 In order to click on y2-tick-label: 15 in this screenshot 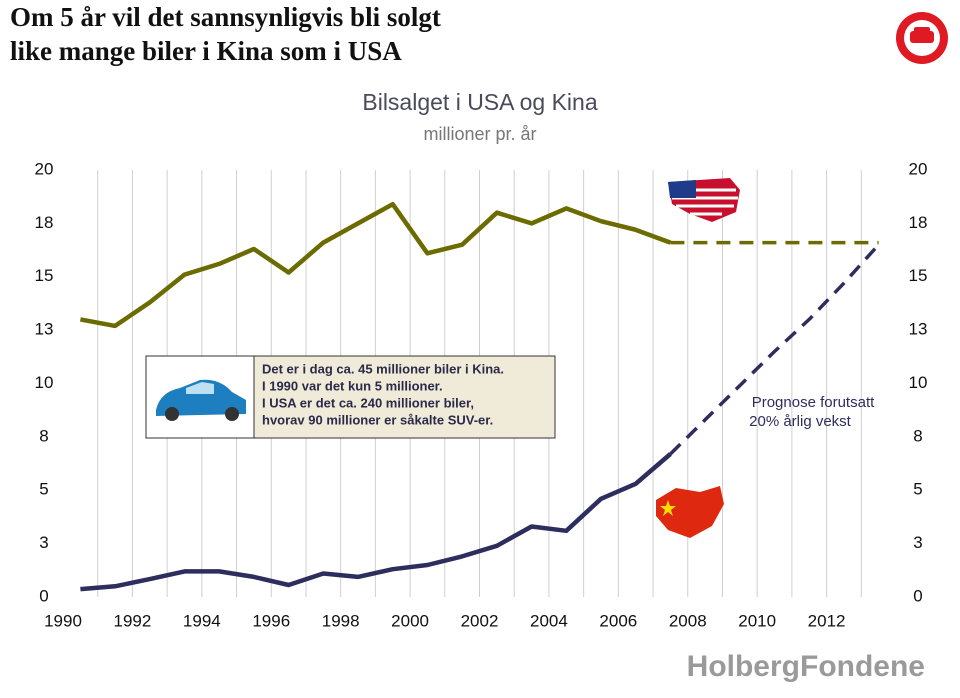, I will do `click(918, 275)`.